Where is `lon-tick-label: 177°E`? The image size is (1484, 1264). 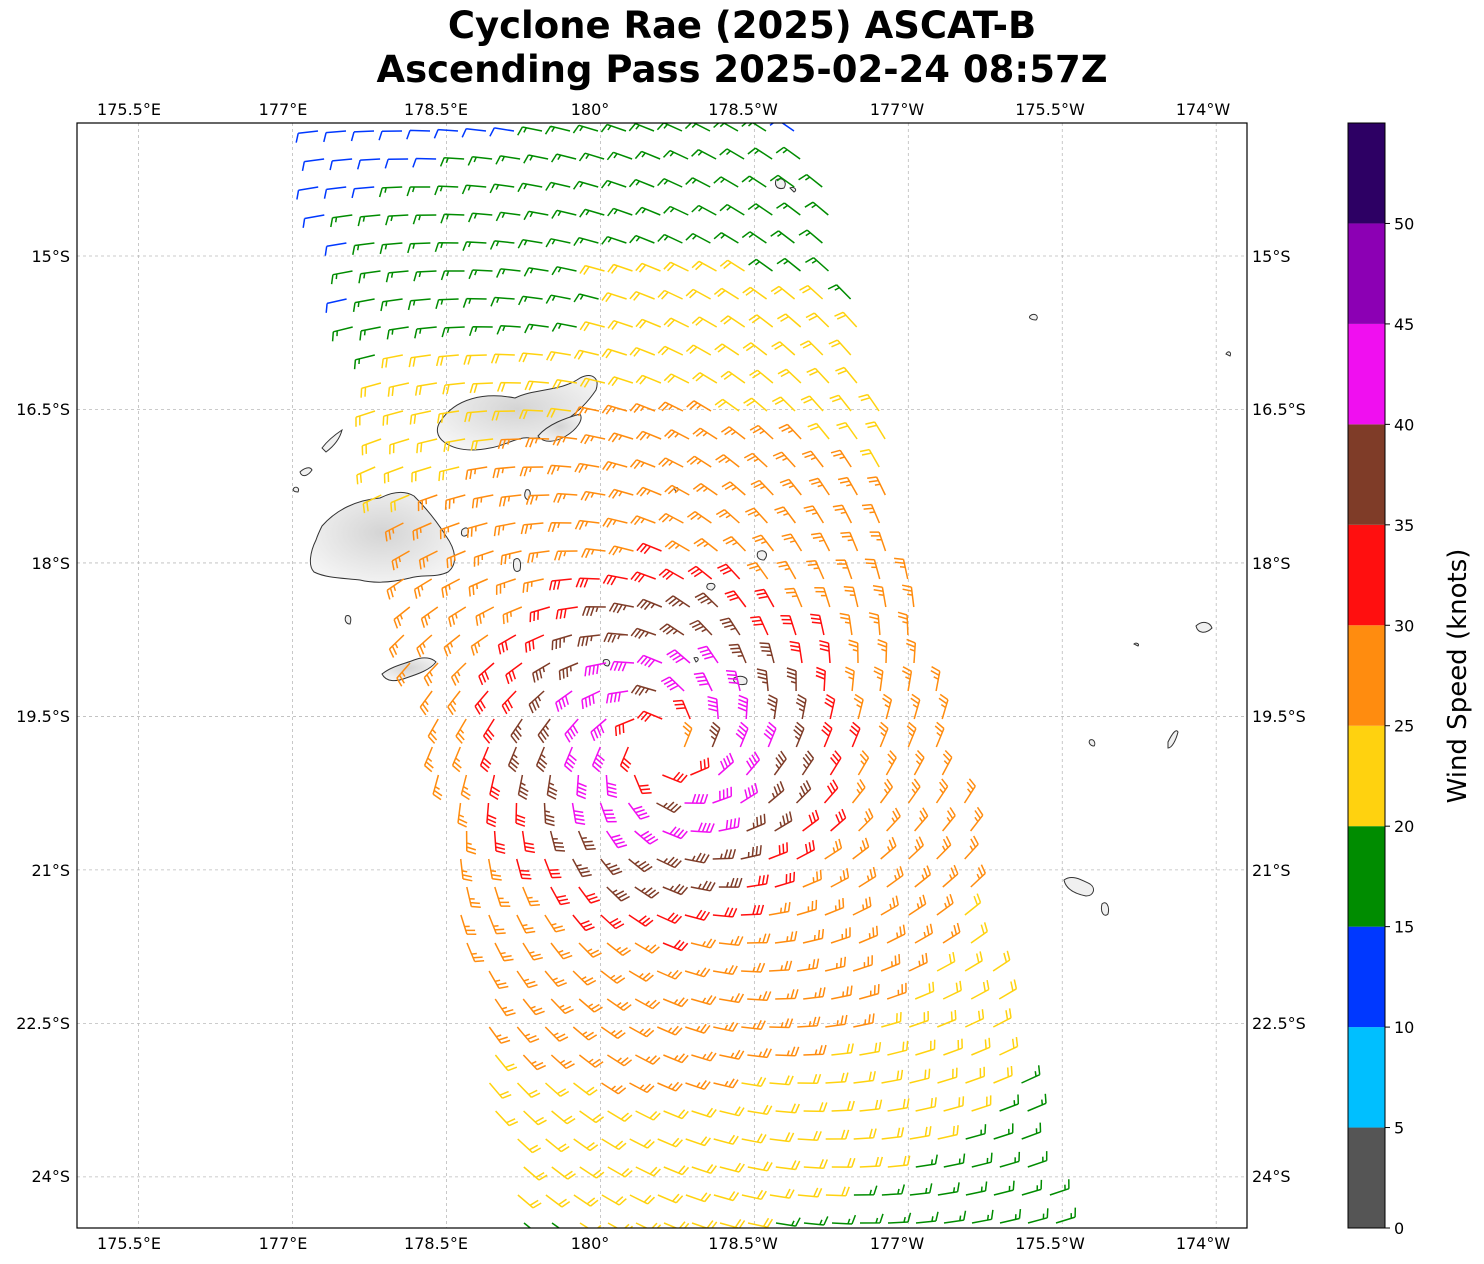
lon-tick-label: 177°E is located at coordinates (283, 1243).